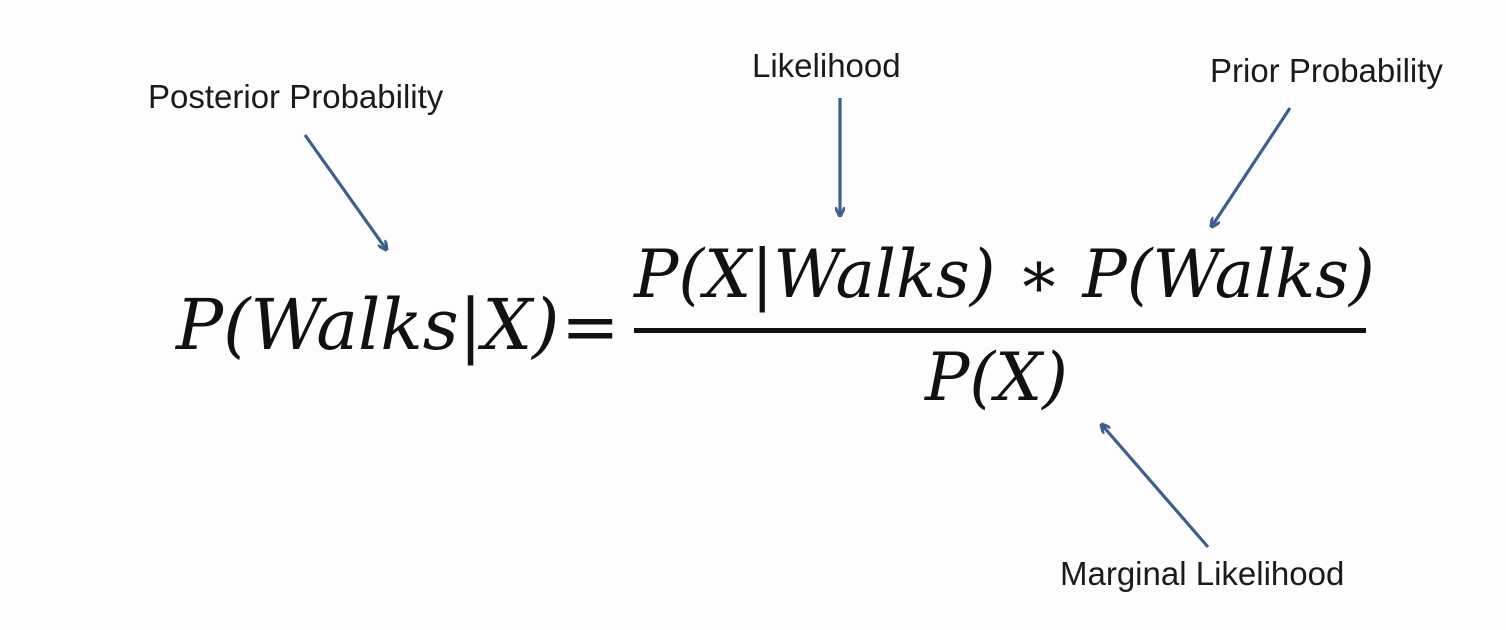  I want to click on marginal-likelihood-label: Marginal Likelihood, so click(1202, 573).